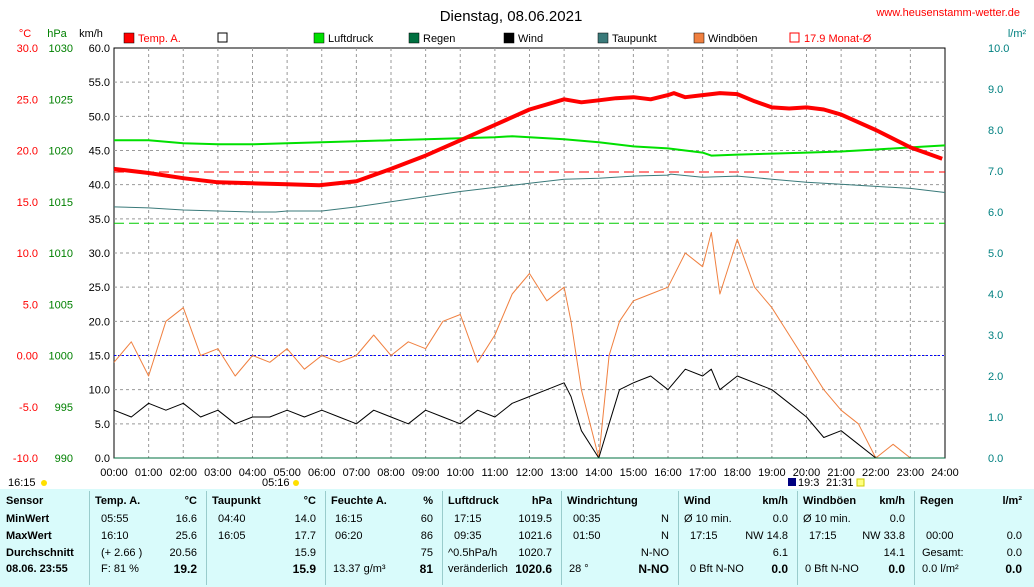 This screenshot has height=587, width=1034. Describe the element at coordinates (61, 203) in the screenshot. I see `pressure-tick-label: 1015` at that location.